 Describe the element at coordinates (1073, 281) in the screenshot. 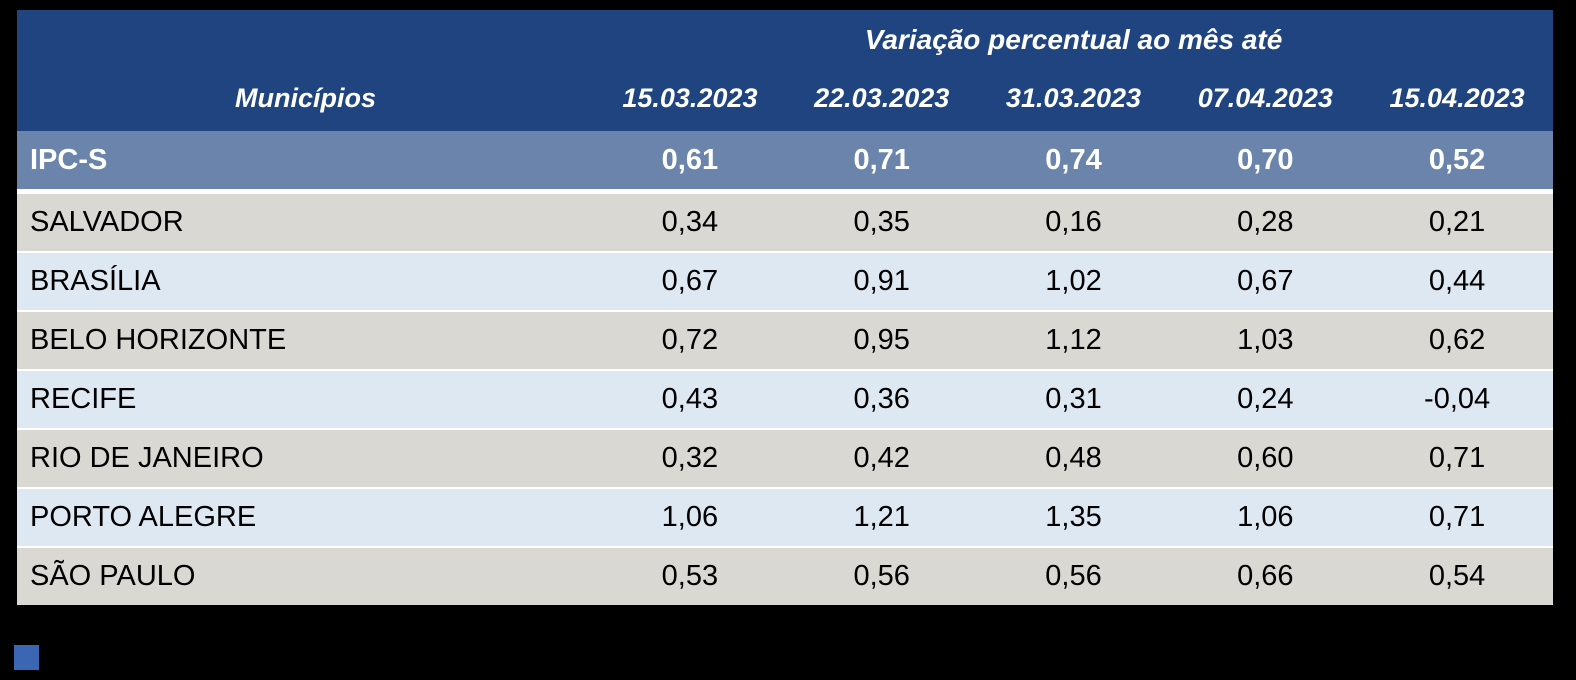

I see `value-cell: 1,02` at that location.